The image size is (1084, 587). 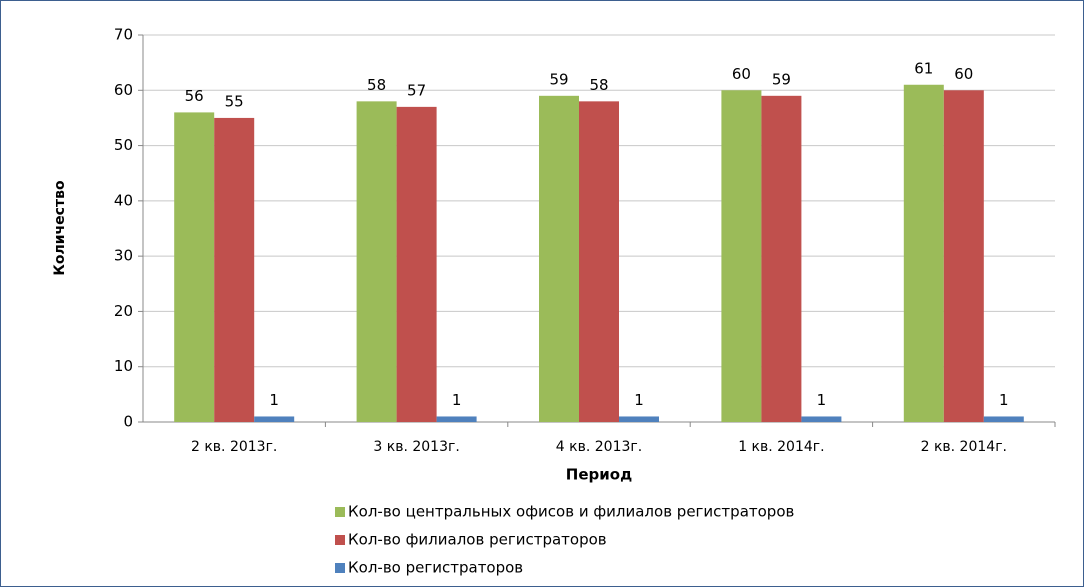 What do you see at coordinates (123, 90) in the screenshot?
I see `y-tick-label: 60` at bounding box center [123, 90].